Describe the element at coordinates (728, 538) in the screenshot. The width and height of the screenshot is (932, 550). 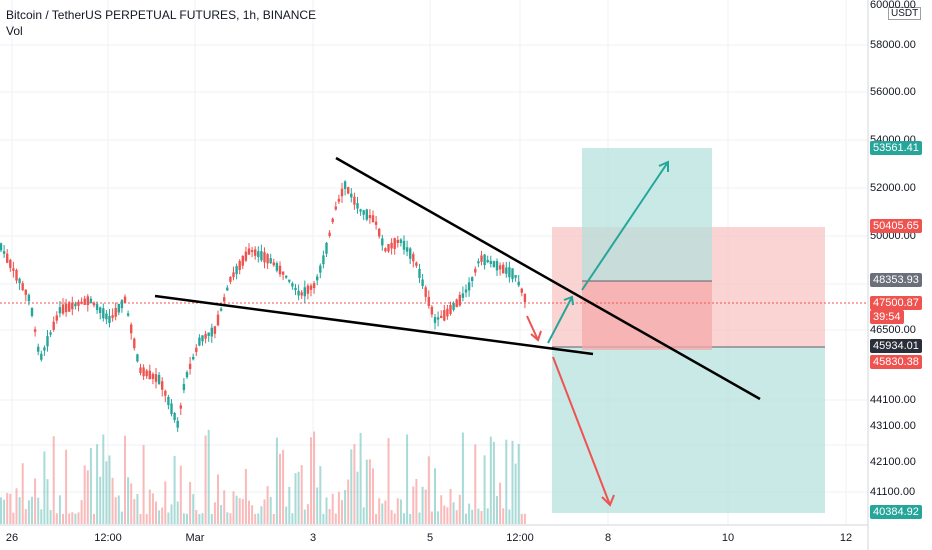
I see `x-axis-label: 10` at that location.